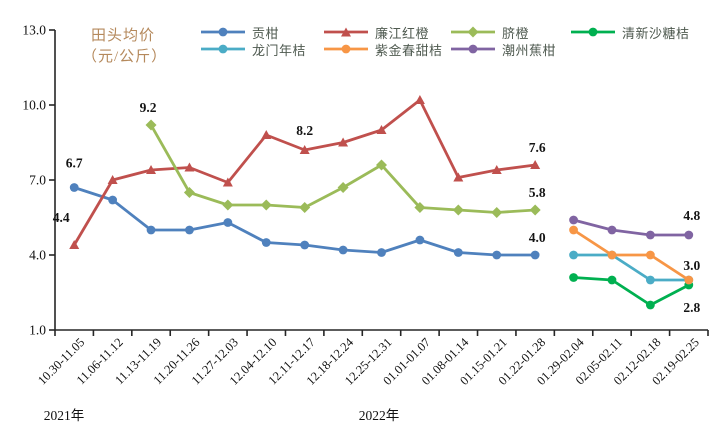 Image resolution: width=712 pixels, height=435 pixels. What do you see at coordinates (64, 415) in the screenshot?
I see `year-label: 2021年` at bounding box center [64, 415].